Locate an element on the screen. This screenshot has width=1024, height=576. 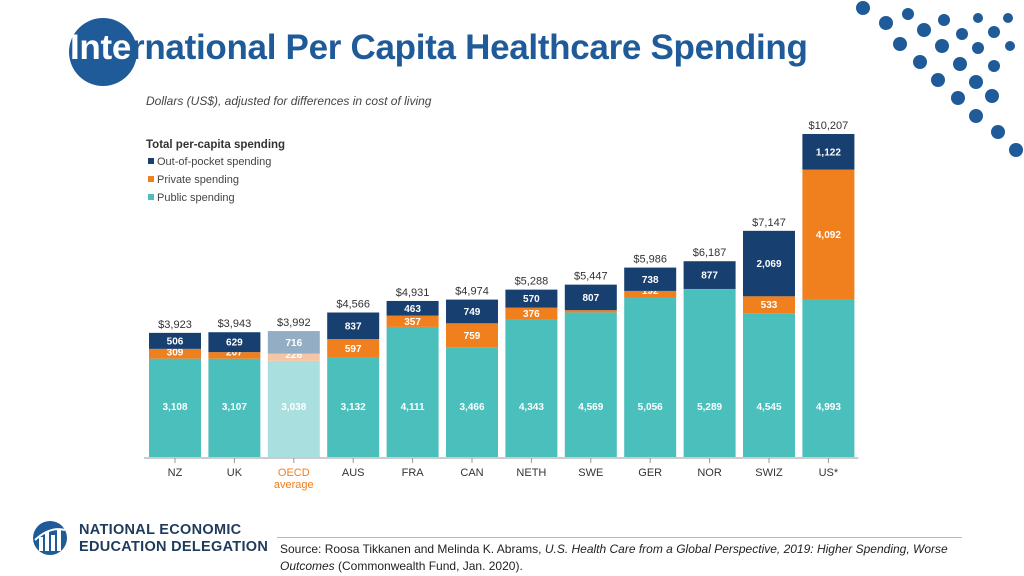
segment-value-label: 759 is located at coordinates (472, 336).